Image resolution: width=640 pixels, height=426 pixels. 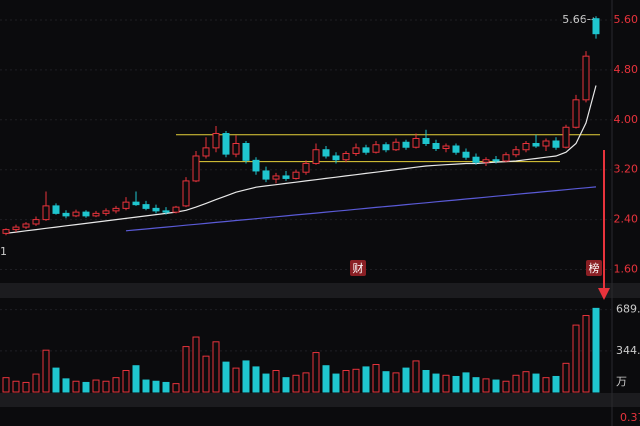 I want to click on y-tick-label: 1.60, so click(x=626, y=269).